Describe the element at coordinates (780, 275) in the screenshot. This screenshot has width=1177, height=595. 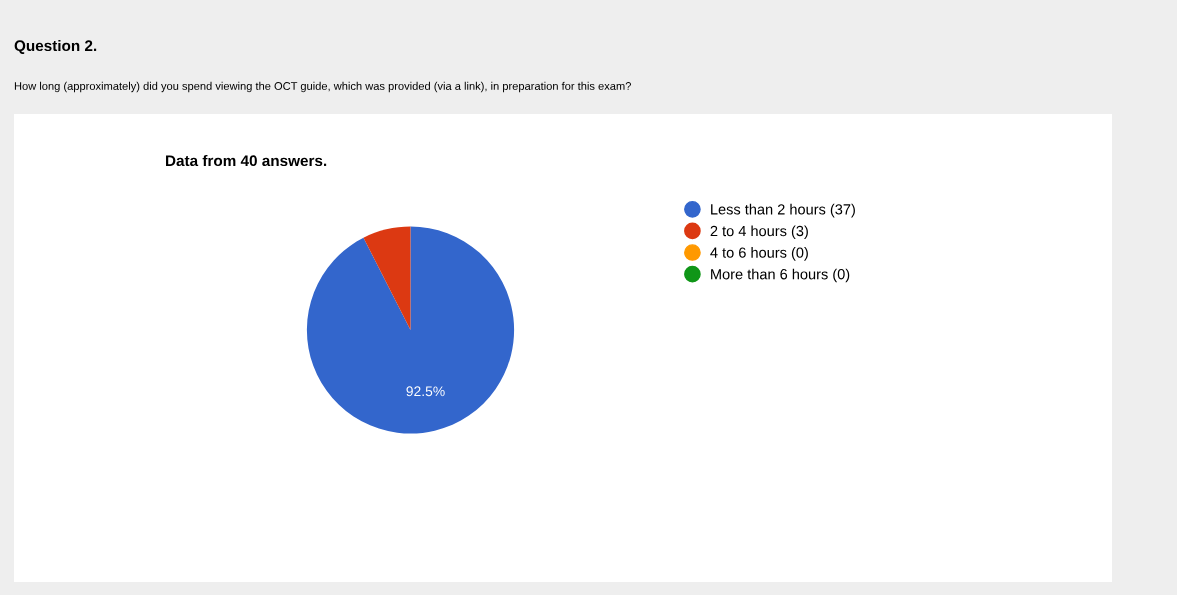
I see `legend-label: More than 6 hours (0)` at that location.